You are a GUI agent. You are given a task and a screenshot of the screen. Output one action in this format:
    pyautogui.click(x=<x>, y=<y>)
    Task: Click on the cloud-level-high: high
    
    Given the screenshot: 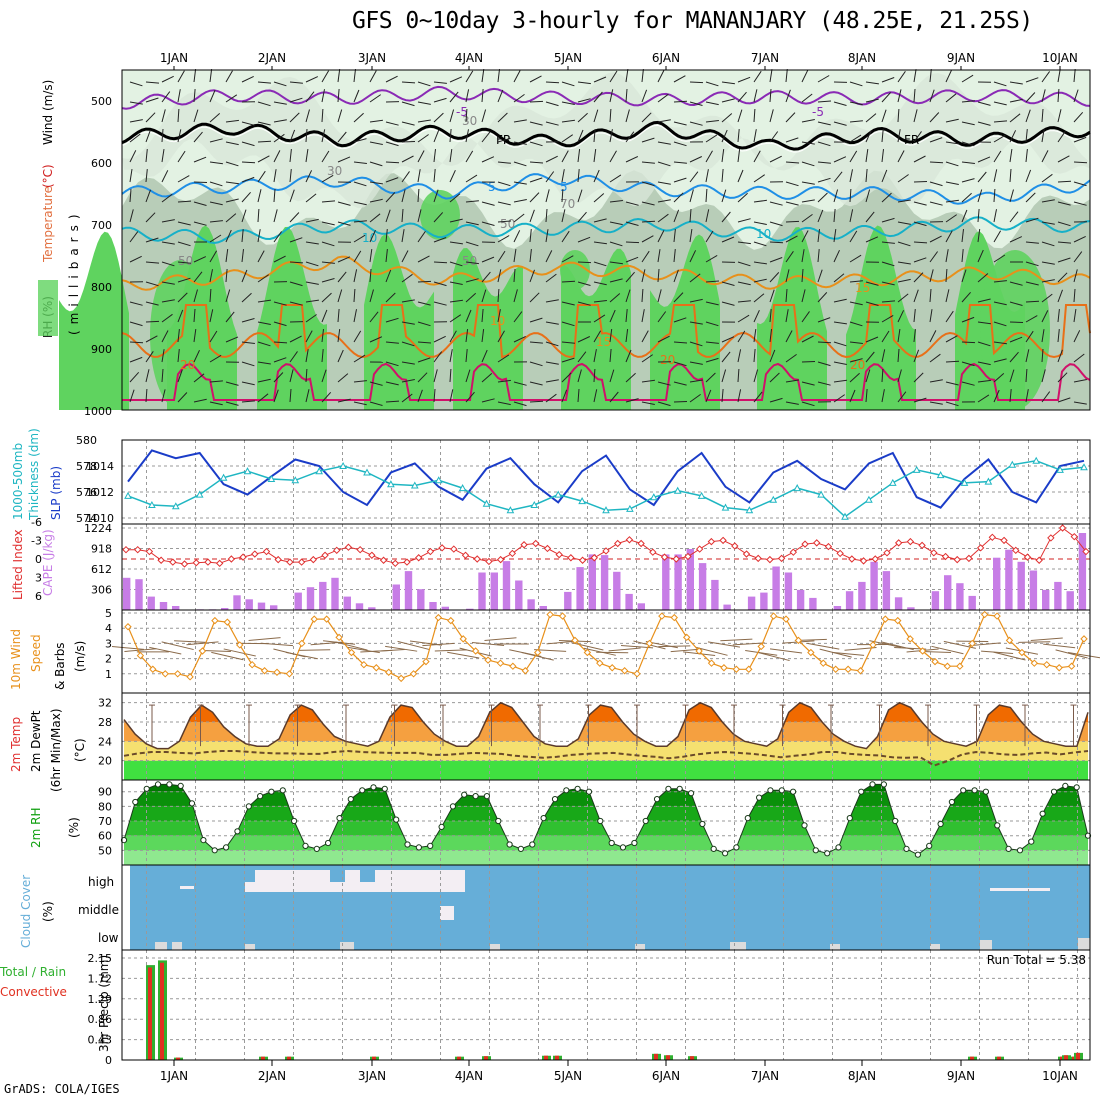 What is the action you would take?
    pyautogui.click(x=101, y=882)
    